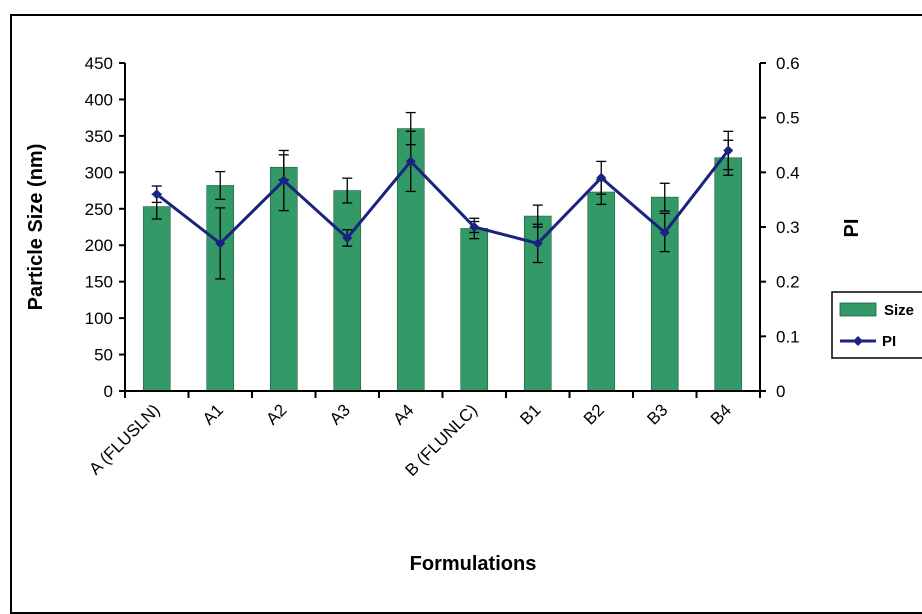 Image resolution: width=922 pixels, height=614 pixels. Describe the element at coordinates (403, 414) in the screenshot. I see `x-tick-label: A4` at that location.